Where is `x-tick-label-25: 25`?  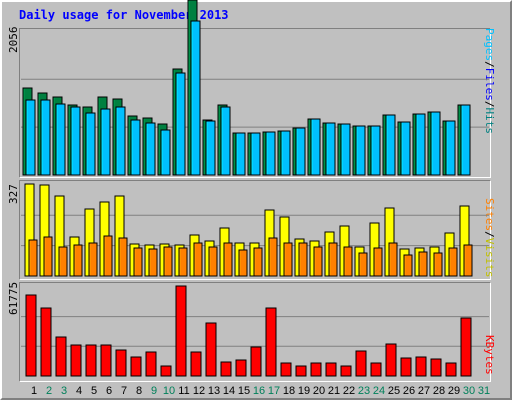
x-tick-label-25: 25 is located at coordinates (394, 391).